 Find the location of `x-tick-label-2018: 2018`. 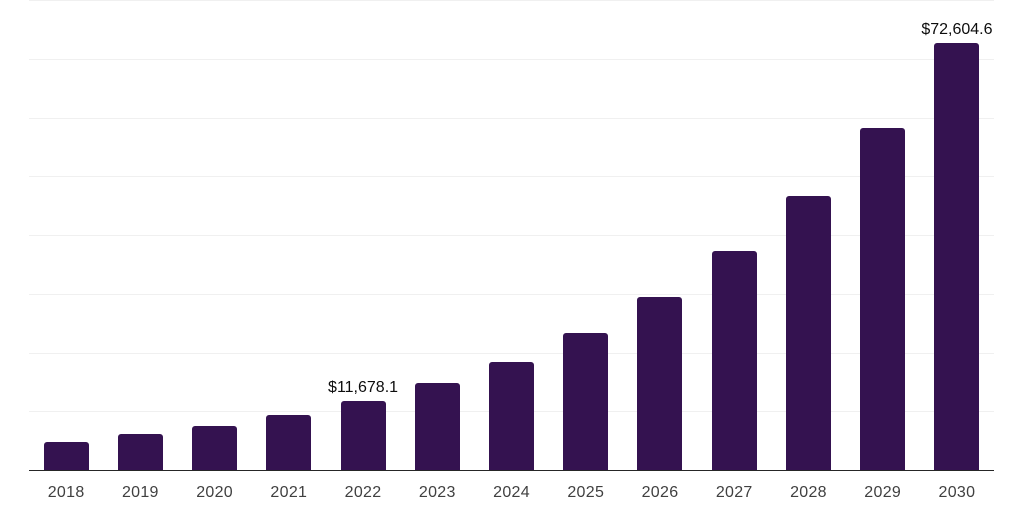

x-tick-label-2018: 2018 is located at coordinates (66, 492).